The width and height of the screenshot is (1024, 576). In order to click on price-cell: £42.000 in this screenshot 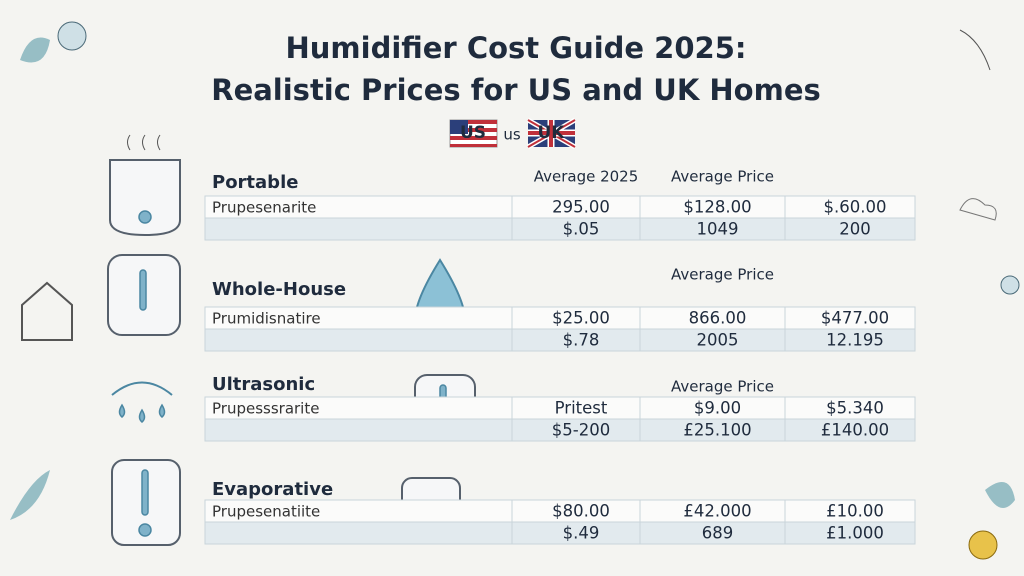, I will do `click(717, 511)`.